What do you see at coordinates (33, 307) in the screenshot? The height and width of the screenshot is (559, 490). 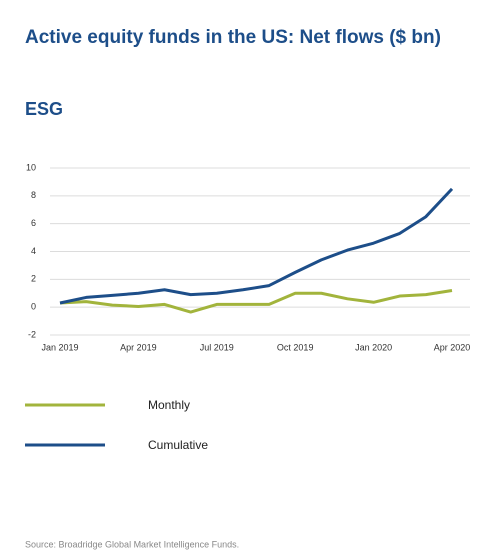 I see `y-tick-label: 0` at bounding box center [33, 307].